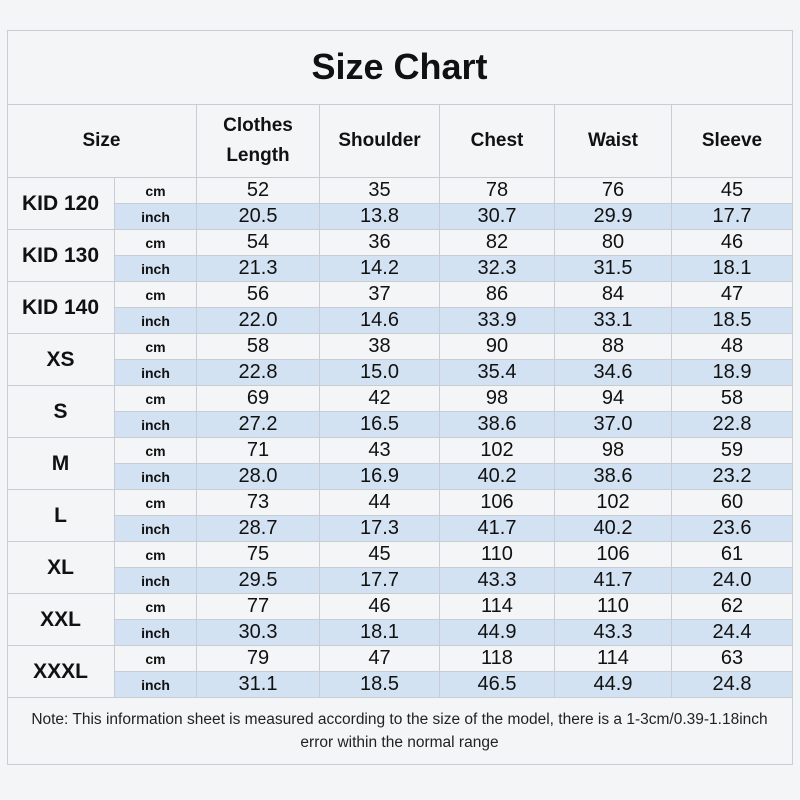 Image resolution: width=800 pixels, height=800 pixels. Describe the element at coordinates (380, 373) in the screenshot. I see `inch-value: 15.0` at that location.